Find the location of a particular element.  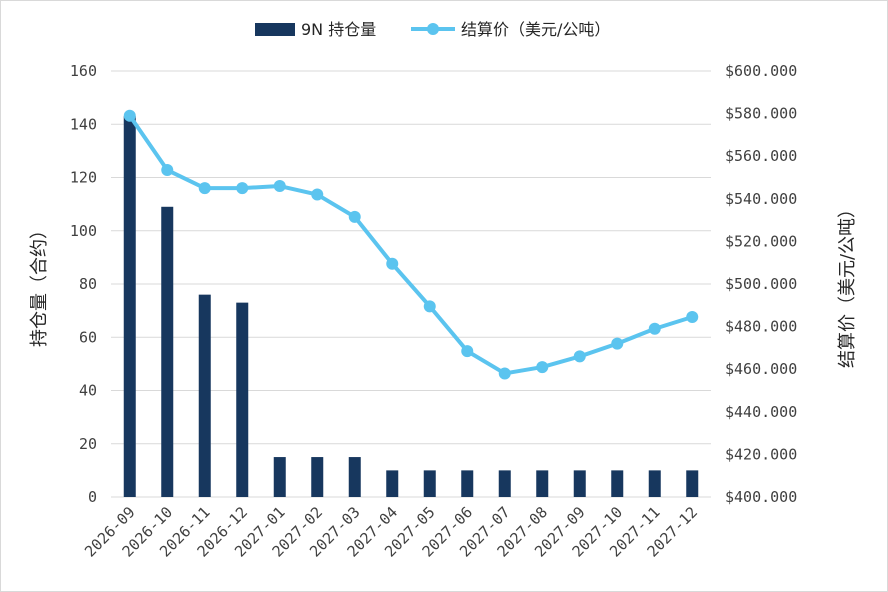

right-tick-label: $540.000 is located at coordinates (761, 199).